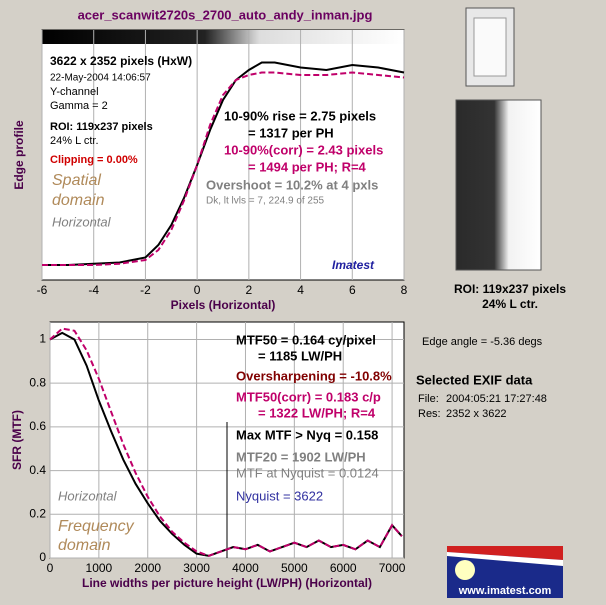 The width and height of the screenshot is (606, 605). I want to click on annotation: Dk, lt lvls = 7, 224.9 of 255, so click(265, 201).